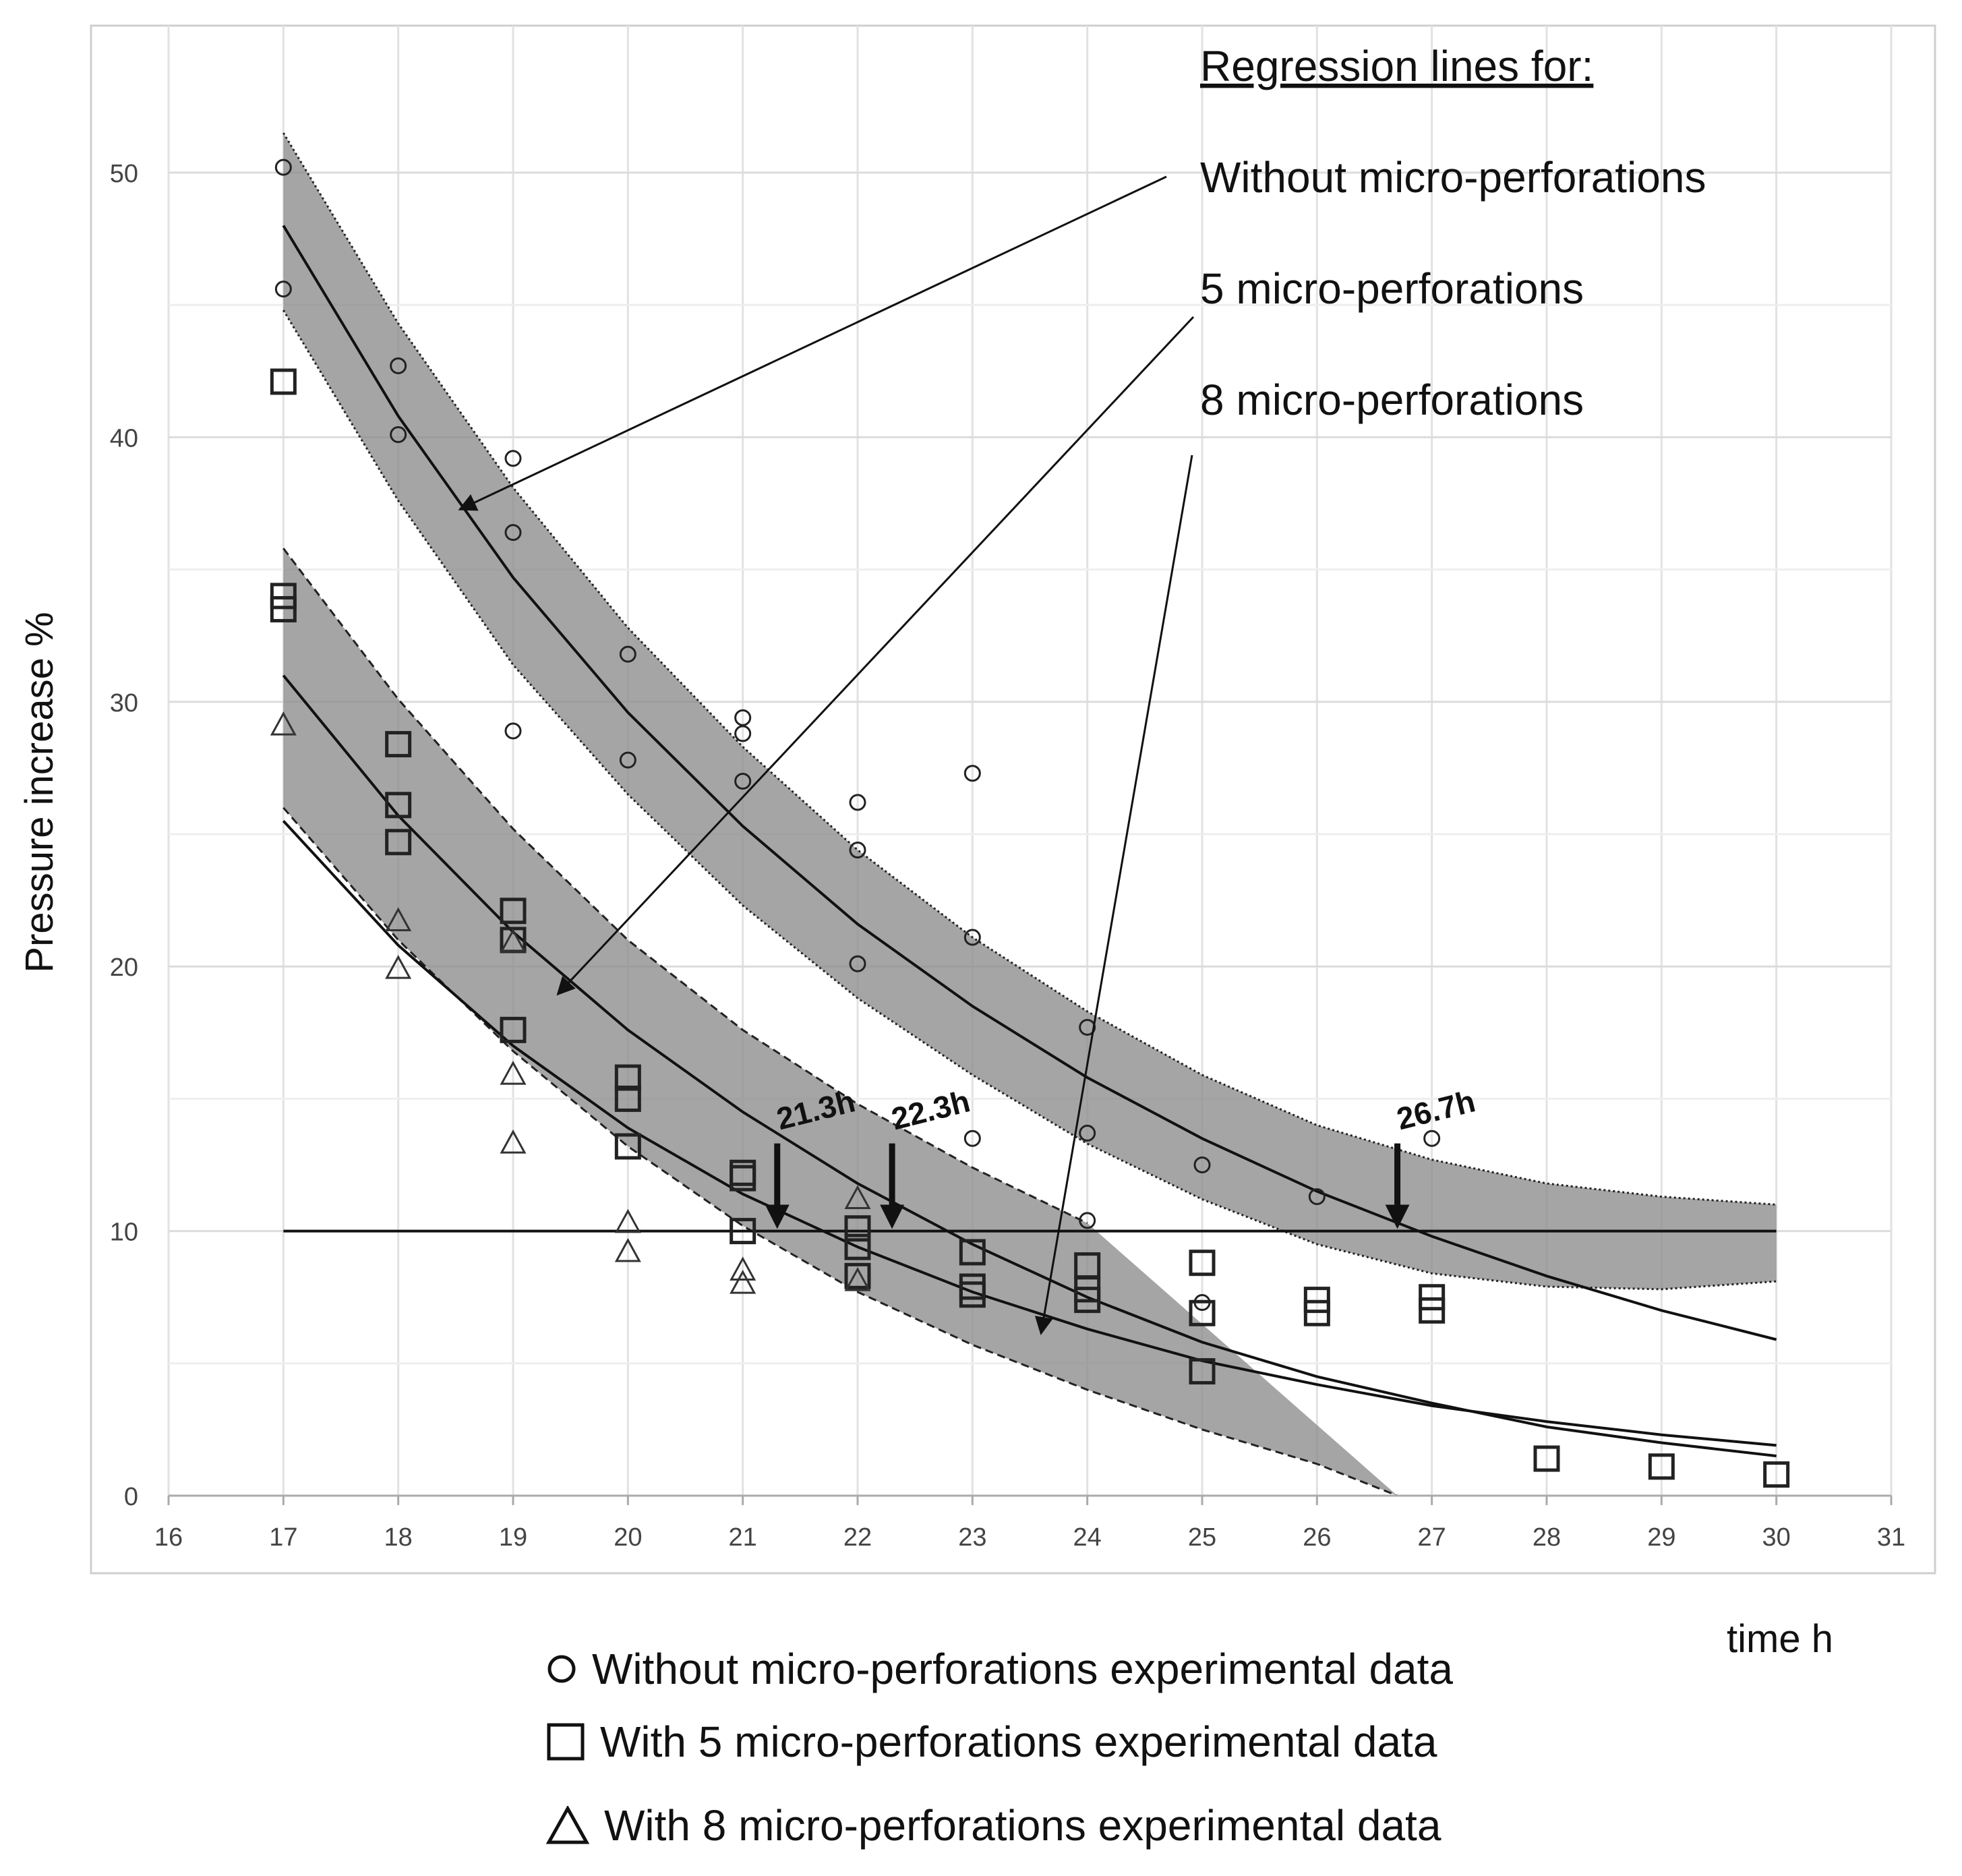 The image size is (1962, 1876). Describe the element at coordinates (513, 1538) in the screenshot. I see `x-tick-label: 19` at that location.